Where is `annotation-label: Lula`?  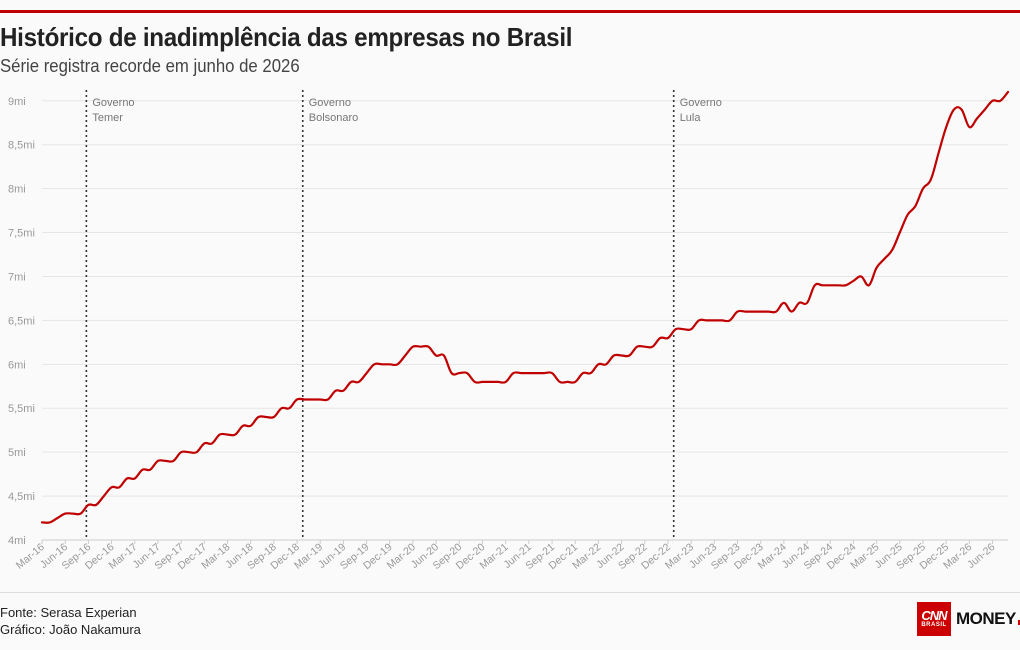 annotation-label: Lula is located at coordinates (691, 118).